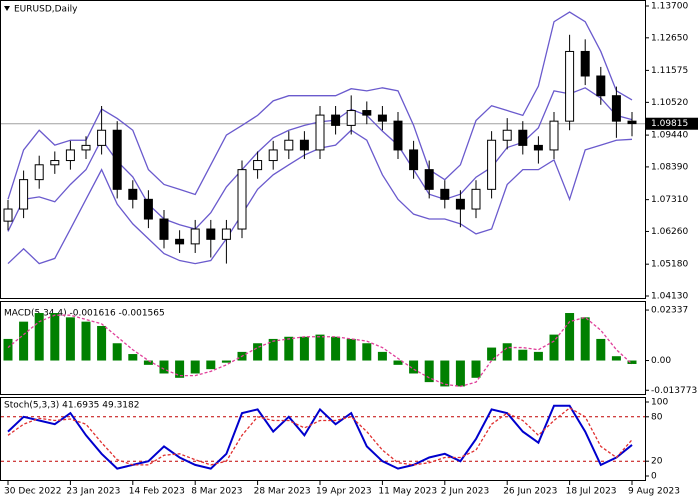 This screenshot has width=700, height=500. I want to click on y-tick-label: 1.05180, so click(669, 265).